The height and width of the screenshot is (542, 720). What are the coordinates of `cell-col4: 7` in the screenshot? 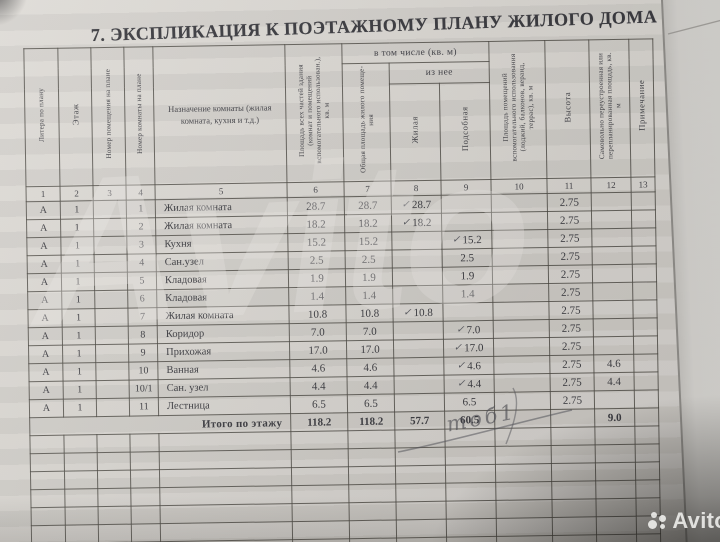 It's located at (142, 317).